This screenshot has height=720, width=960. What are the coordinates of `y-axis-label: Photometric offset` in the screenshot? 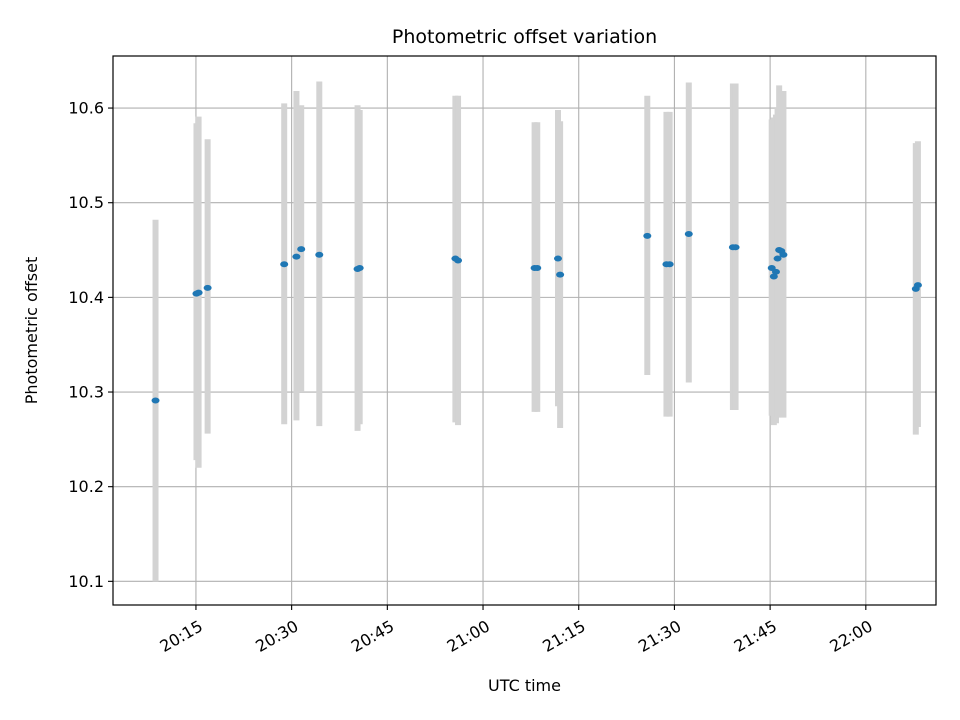 It's located at (31, 331).